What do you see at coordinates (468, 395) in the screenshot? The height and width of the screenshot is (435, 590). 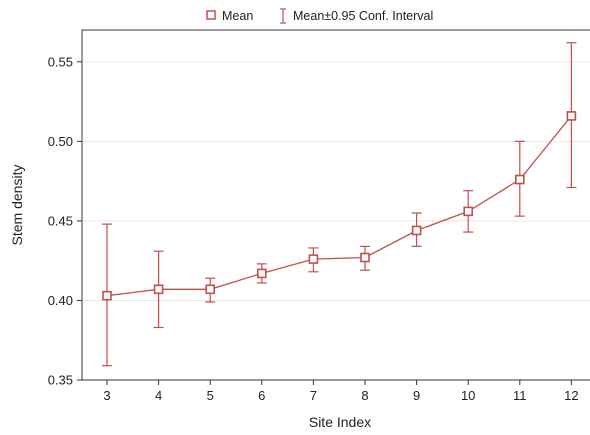 I see `x-tick-label: 10` at bounding box center [468, 395].